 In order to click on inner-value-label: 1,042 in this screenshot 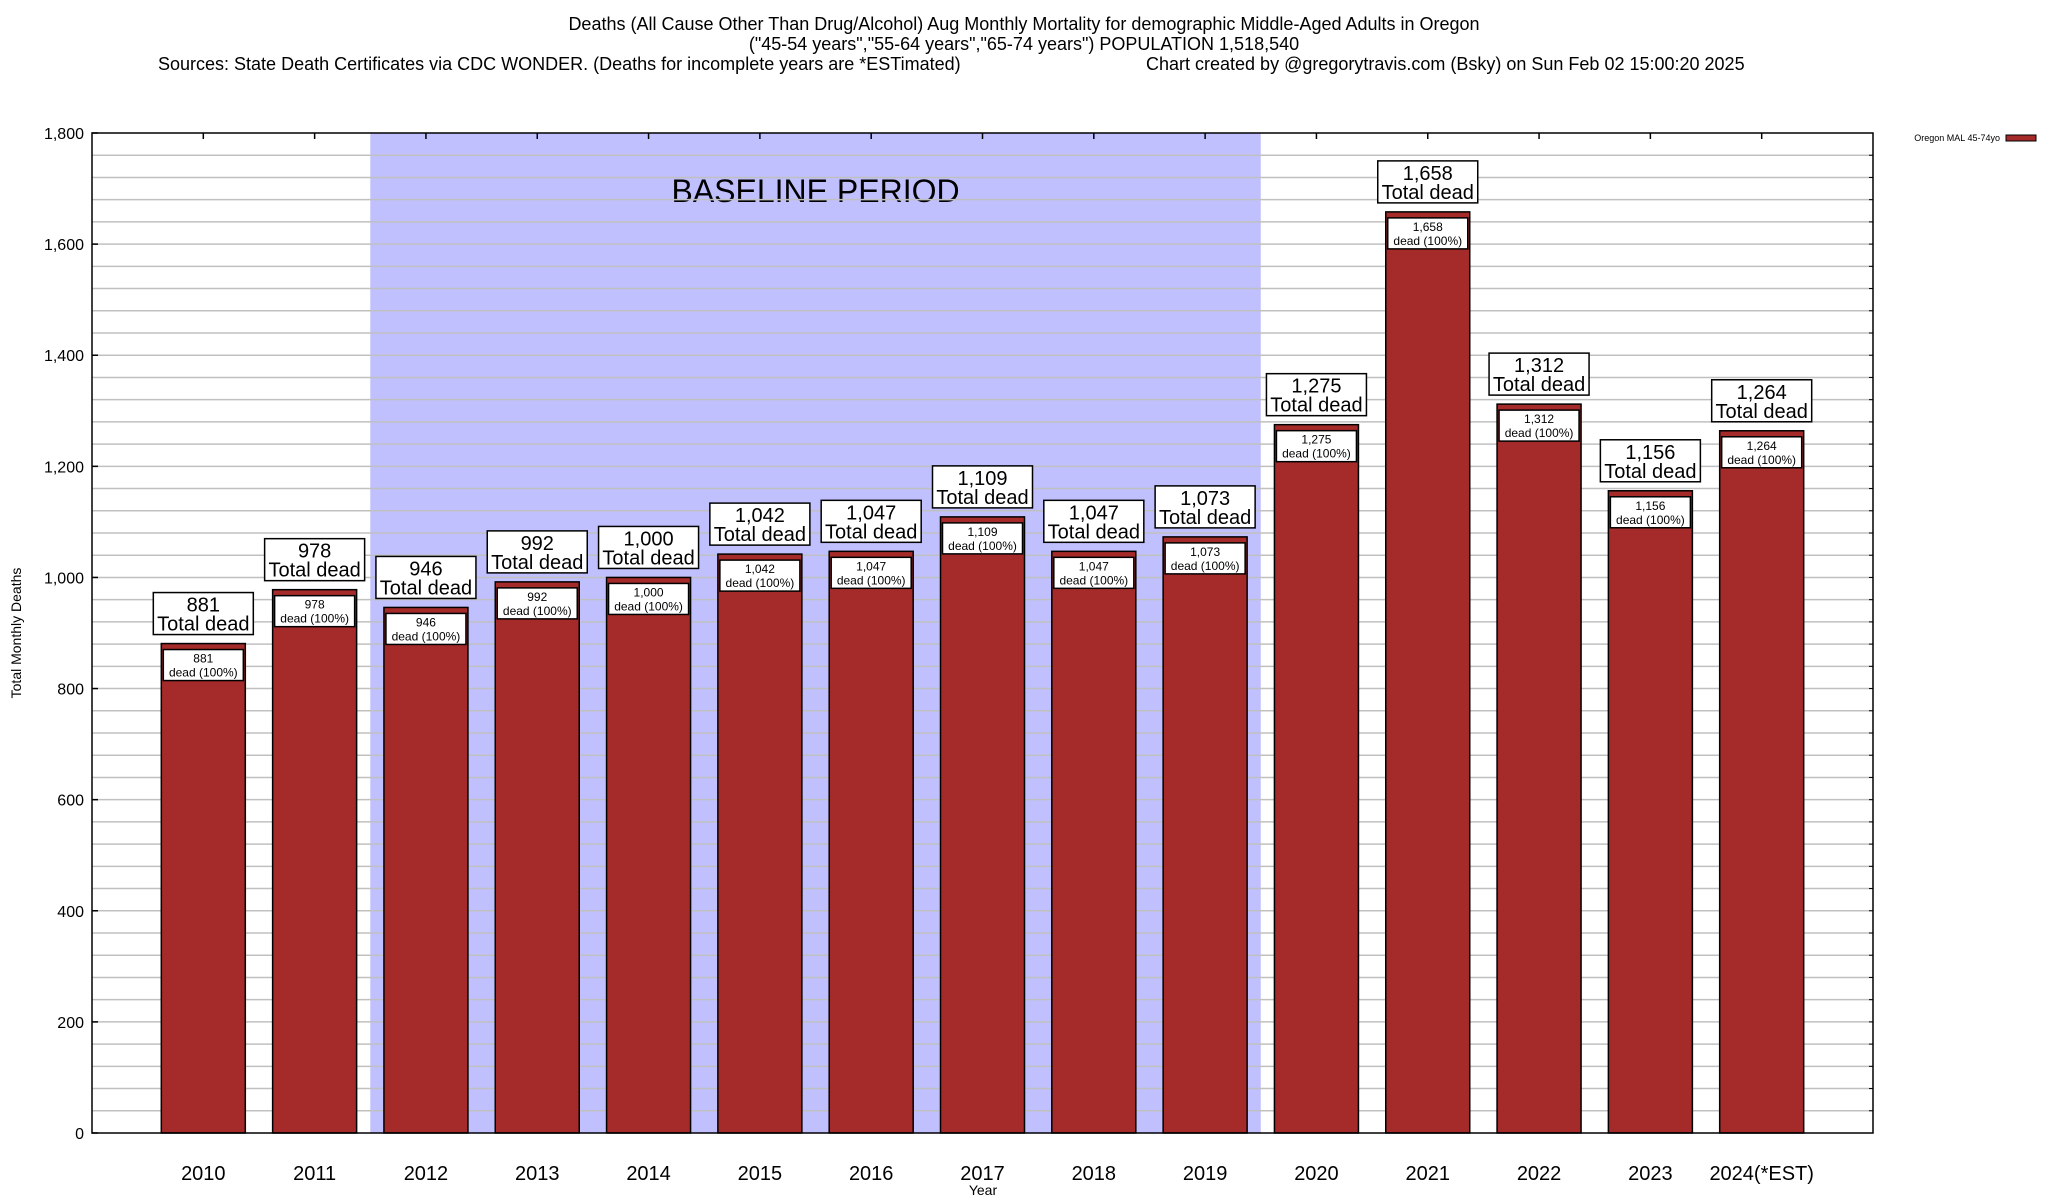, I will do `click(760, 569)`.